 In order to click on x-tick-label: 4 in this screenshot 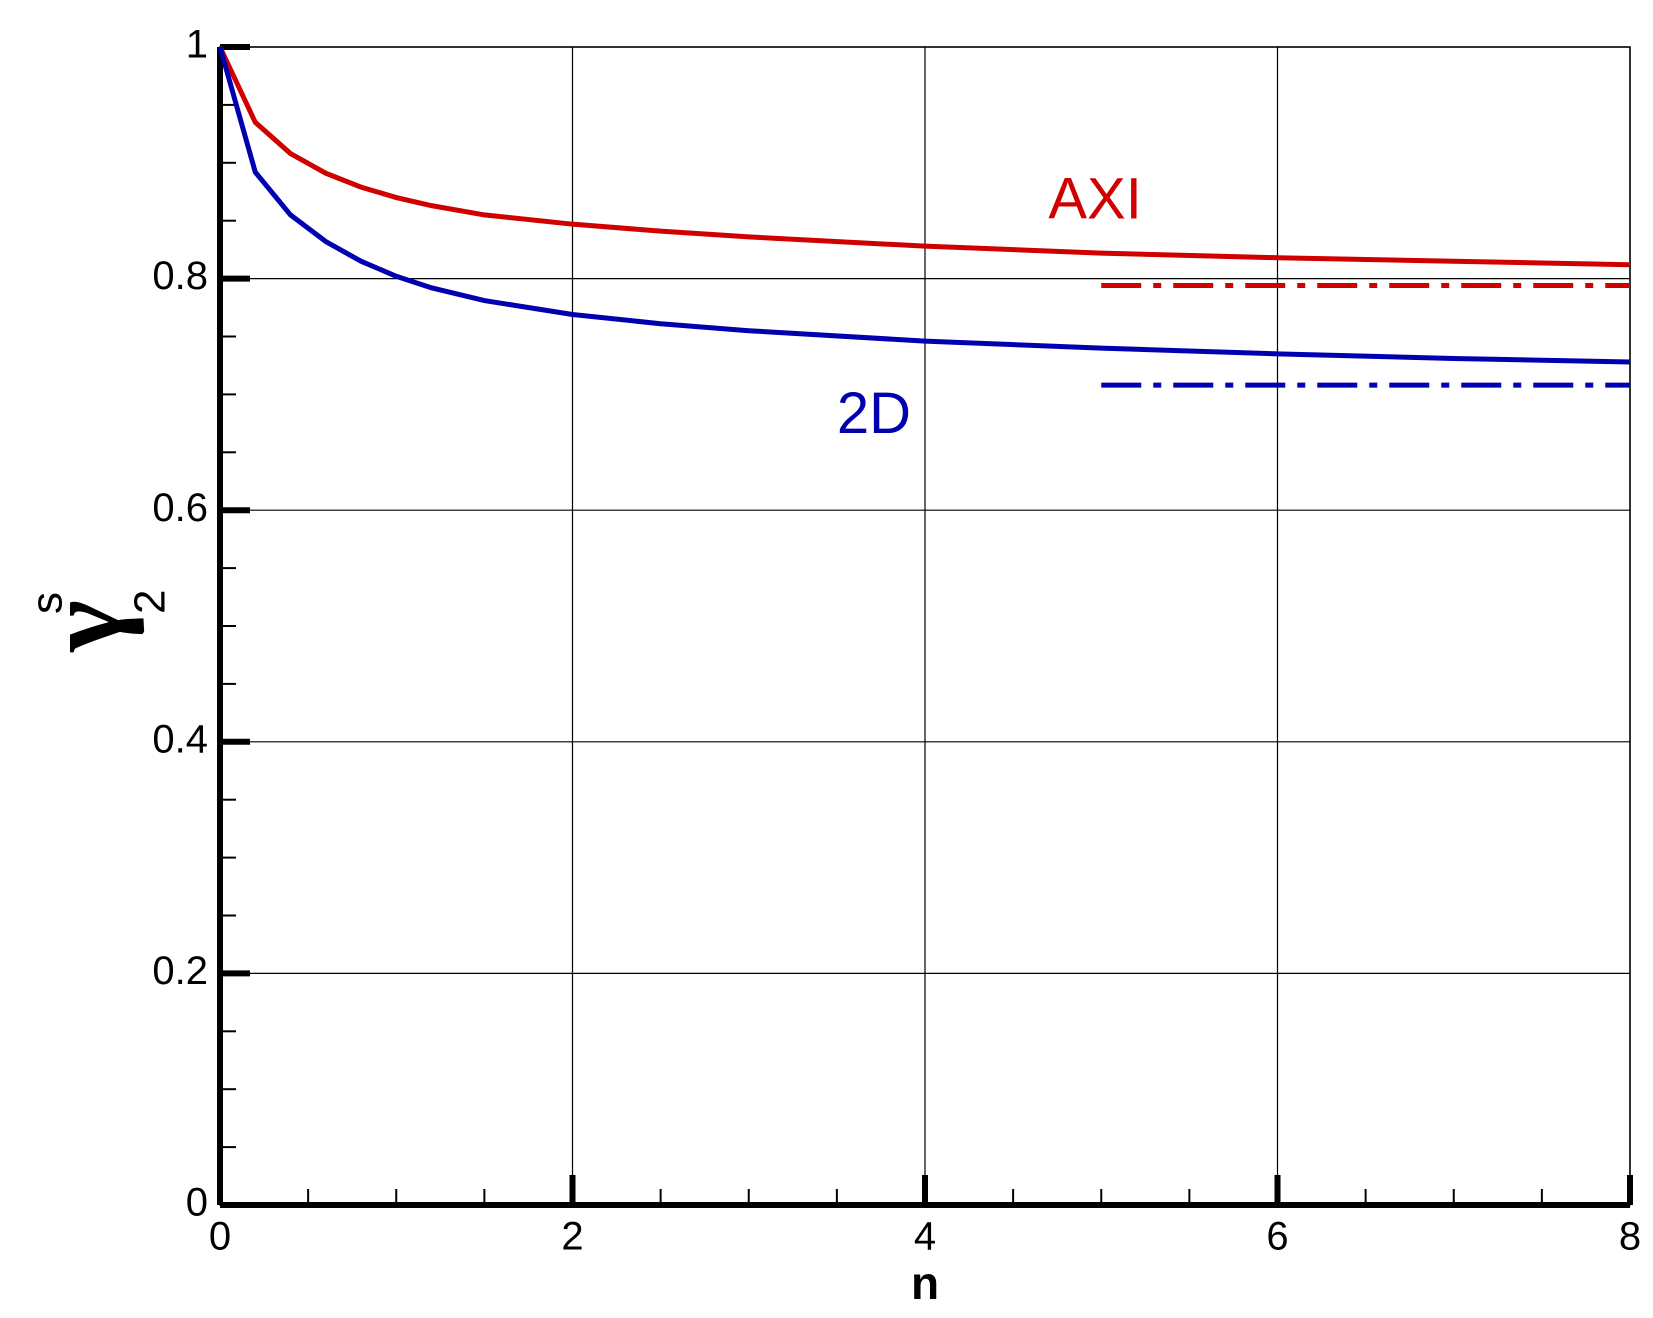, I will do `click(925, 1237)`.